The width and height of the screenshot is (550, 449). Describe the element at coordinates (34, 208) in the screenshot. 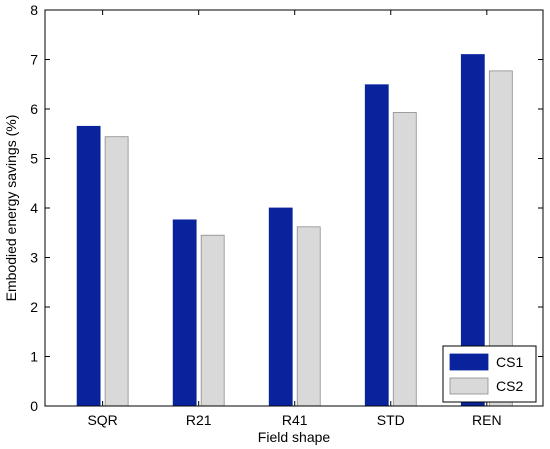

I see `y-tick-label: 4` at that location.